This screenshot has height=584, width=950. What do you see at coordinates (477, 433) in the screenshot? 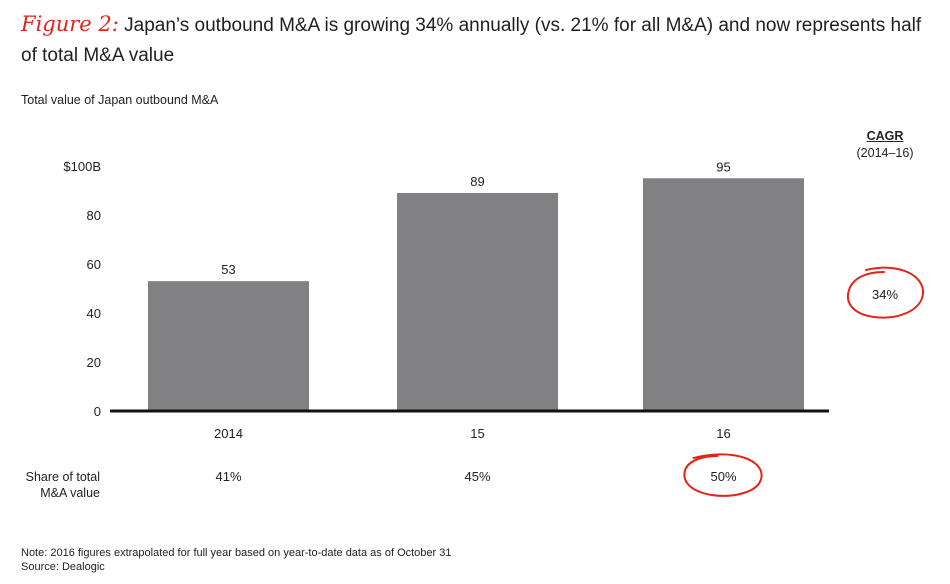
I see `x-tick-label: 15` at bounding box center [477, 433].